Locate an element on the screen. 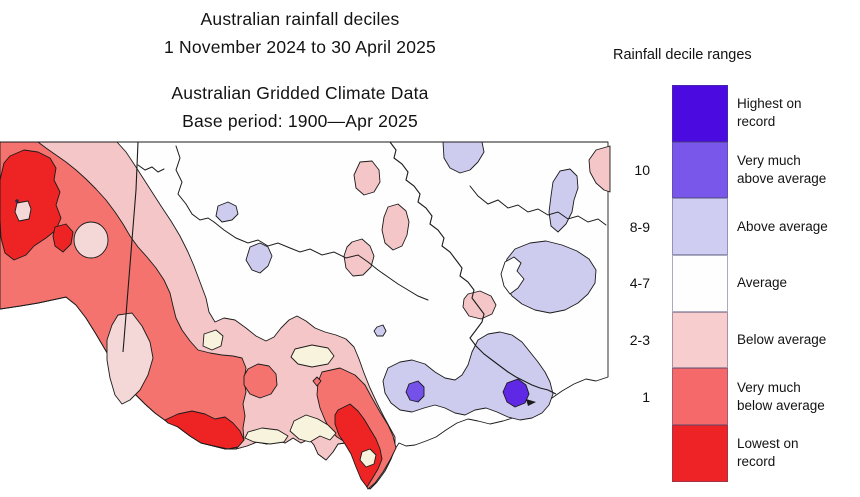 The image size is (860, 497). legend-label: Highest on record is located at coordinates (769, 113).